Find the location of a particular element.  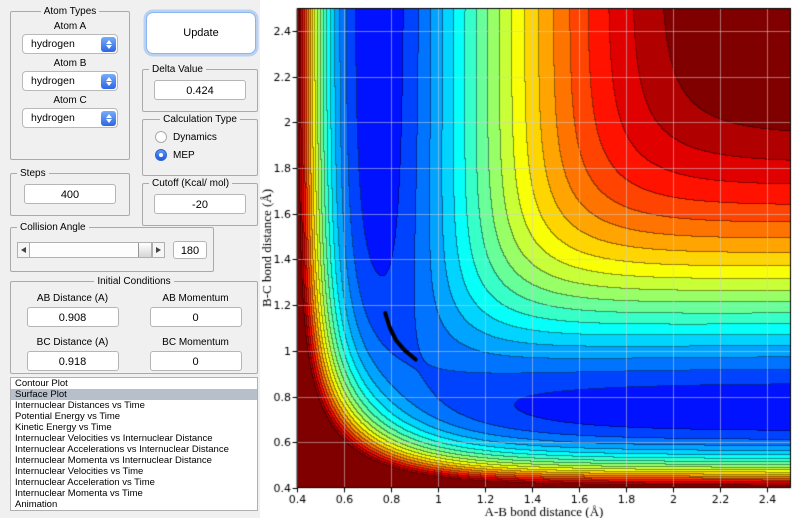

atom-a-value: hydrogen is located at coordinates (53, 44).